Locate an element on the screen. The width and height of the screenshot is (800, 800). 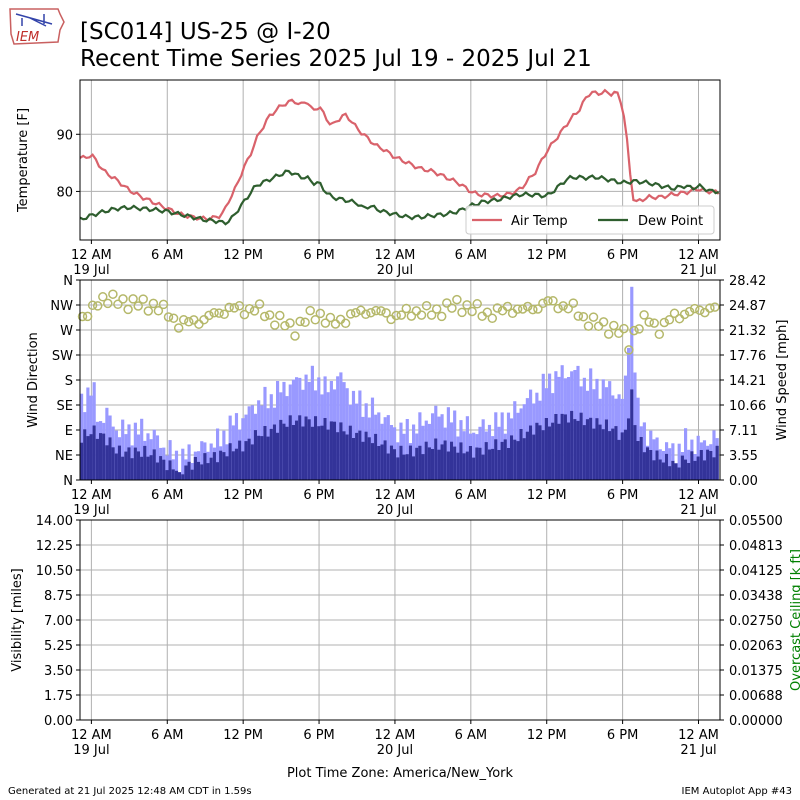
chart-title: [SC014] US-25 @ I-20 is located at coordinates (205, 32).